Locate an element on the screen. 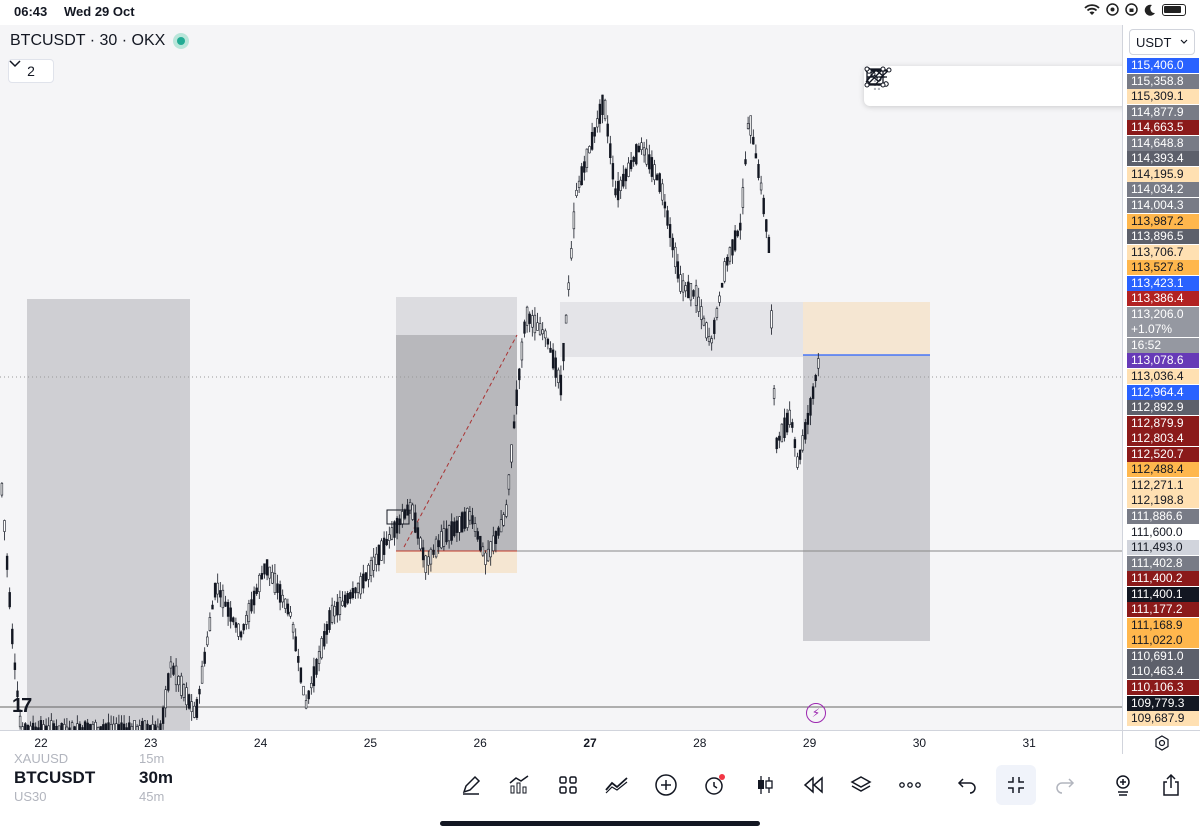  price-label: 112,803.4 is located at coordinates (1163, 439).